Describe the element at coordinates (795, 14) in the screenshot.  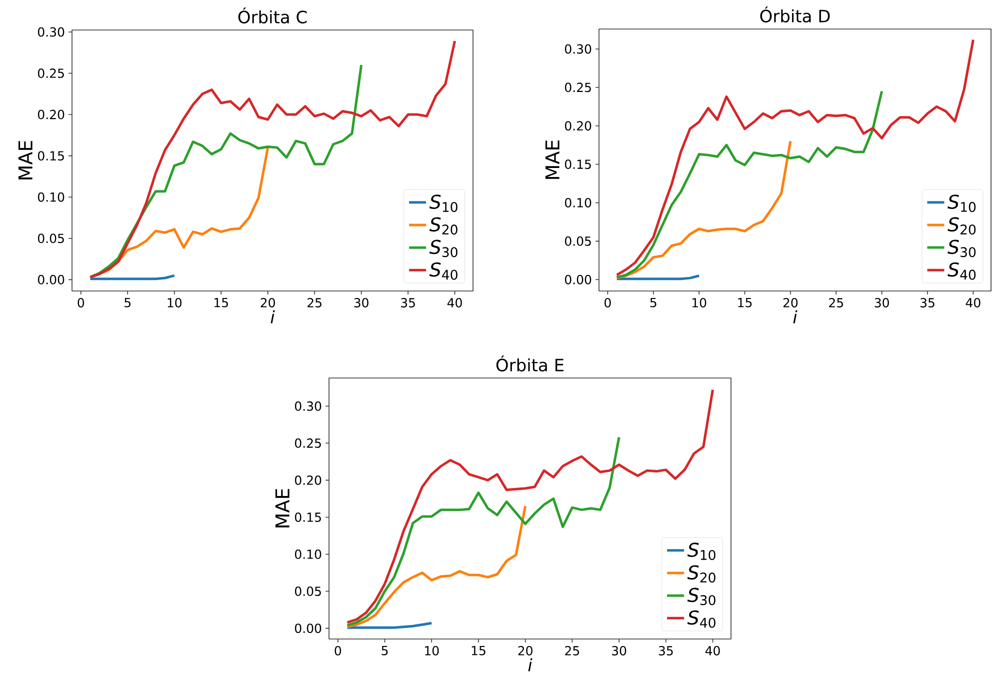
I see `chart-title: Órbita D` at that location.